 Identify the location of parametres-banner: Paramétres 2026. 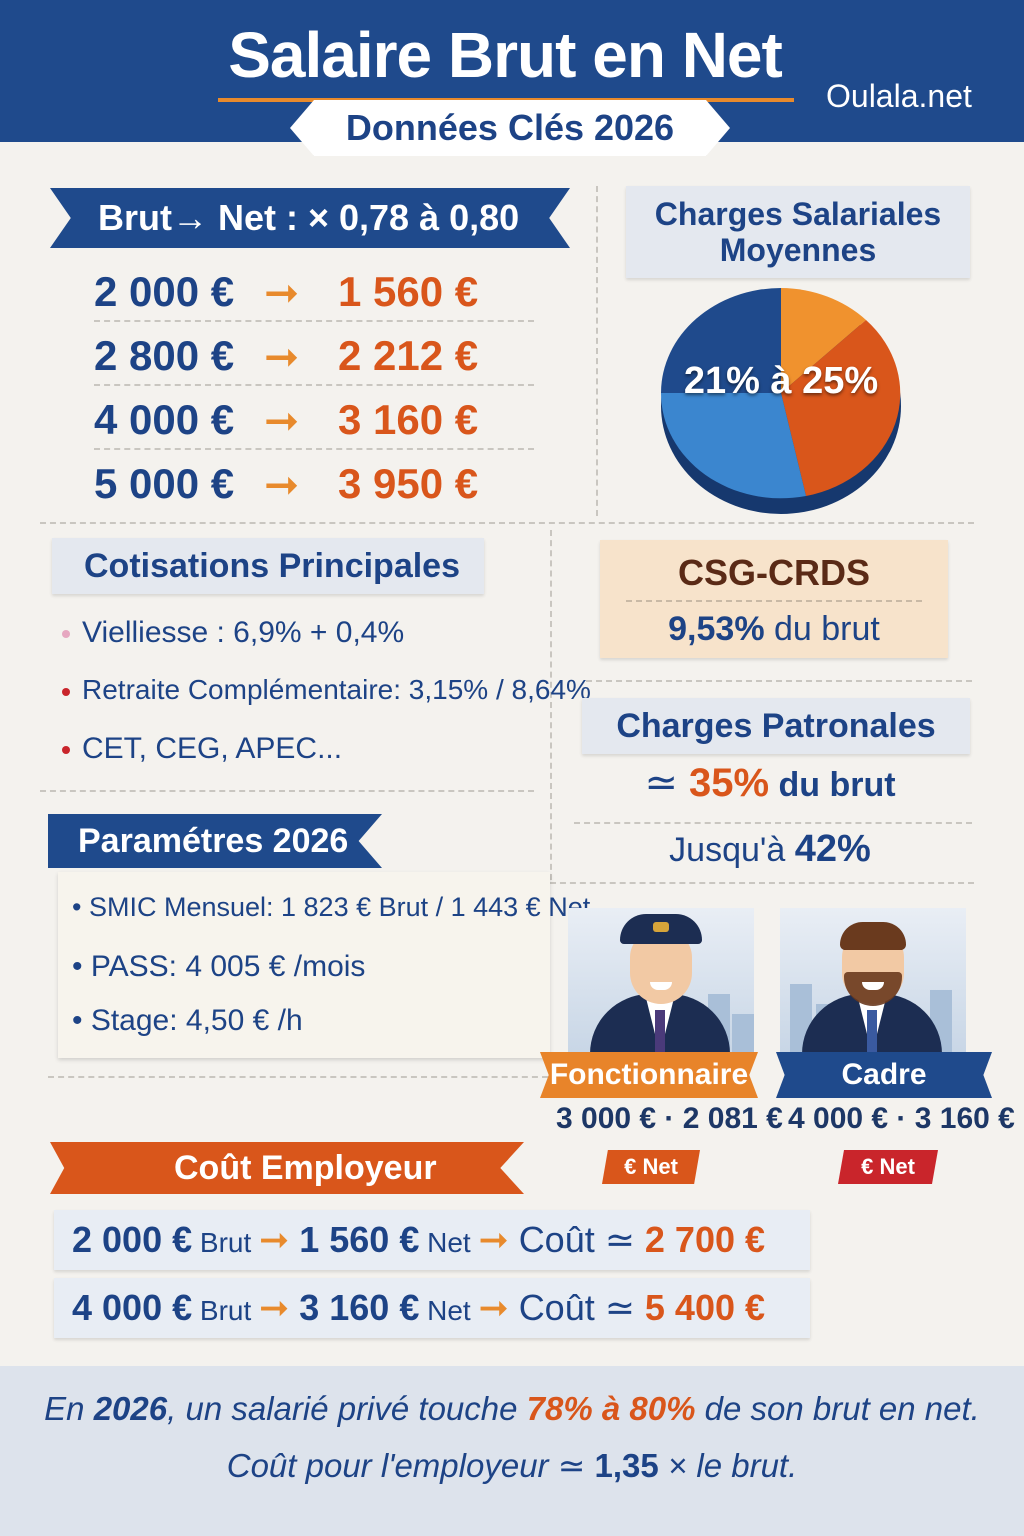
(215, 841).